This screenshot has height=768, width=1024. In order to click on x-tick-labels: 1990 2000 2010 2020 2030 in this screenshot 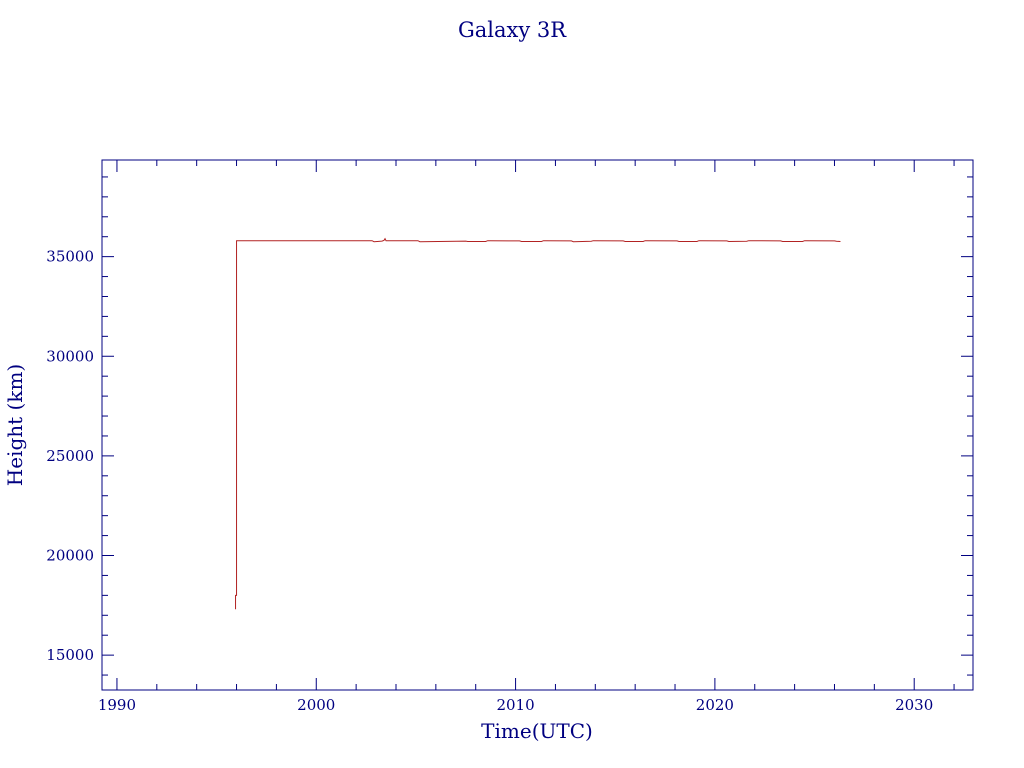, I will do `click(515, 705)`.